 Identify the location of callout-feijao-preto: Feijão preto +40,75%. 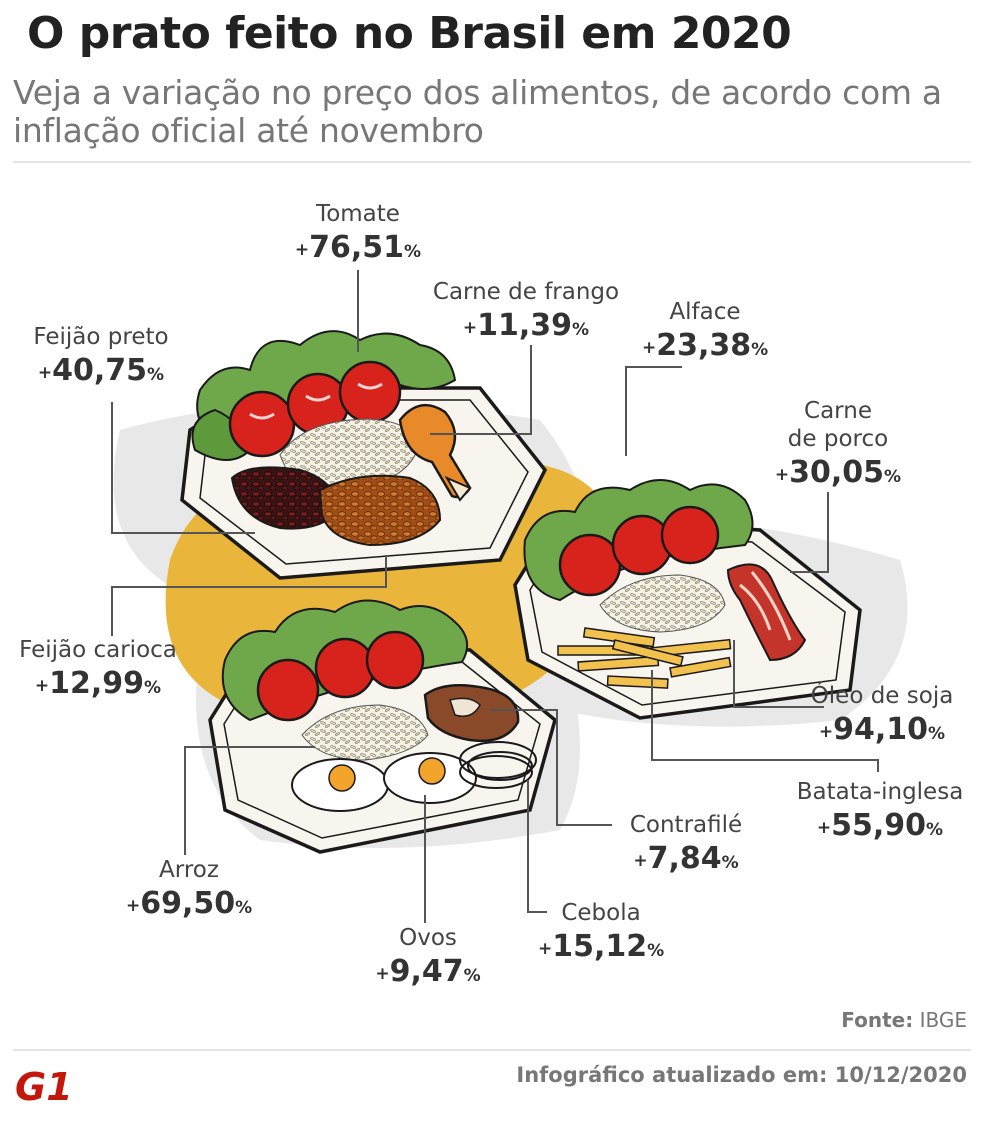
(101, 358).